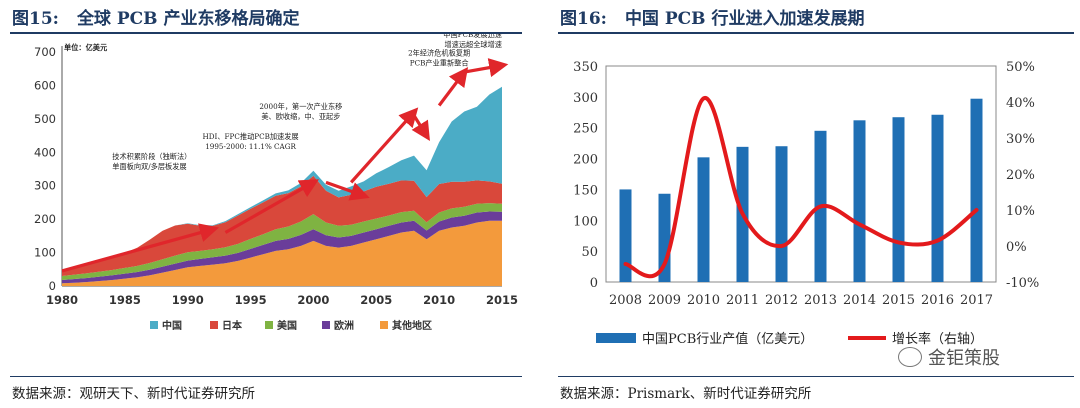  Describe the element at coordinates (937, 339) in the screenshot. I see `legend-label-line: 增长率（右轴）` at that location.